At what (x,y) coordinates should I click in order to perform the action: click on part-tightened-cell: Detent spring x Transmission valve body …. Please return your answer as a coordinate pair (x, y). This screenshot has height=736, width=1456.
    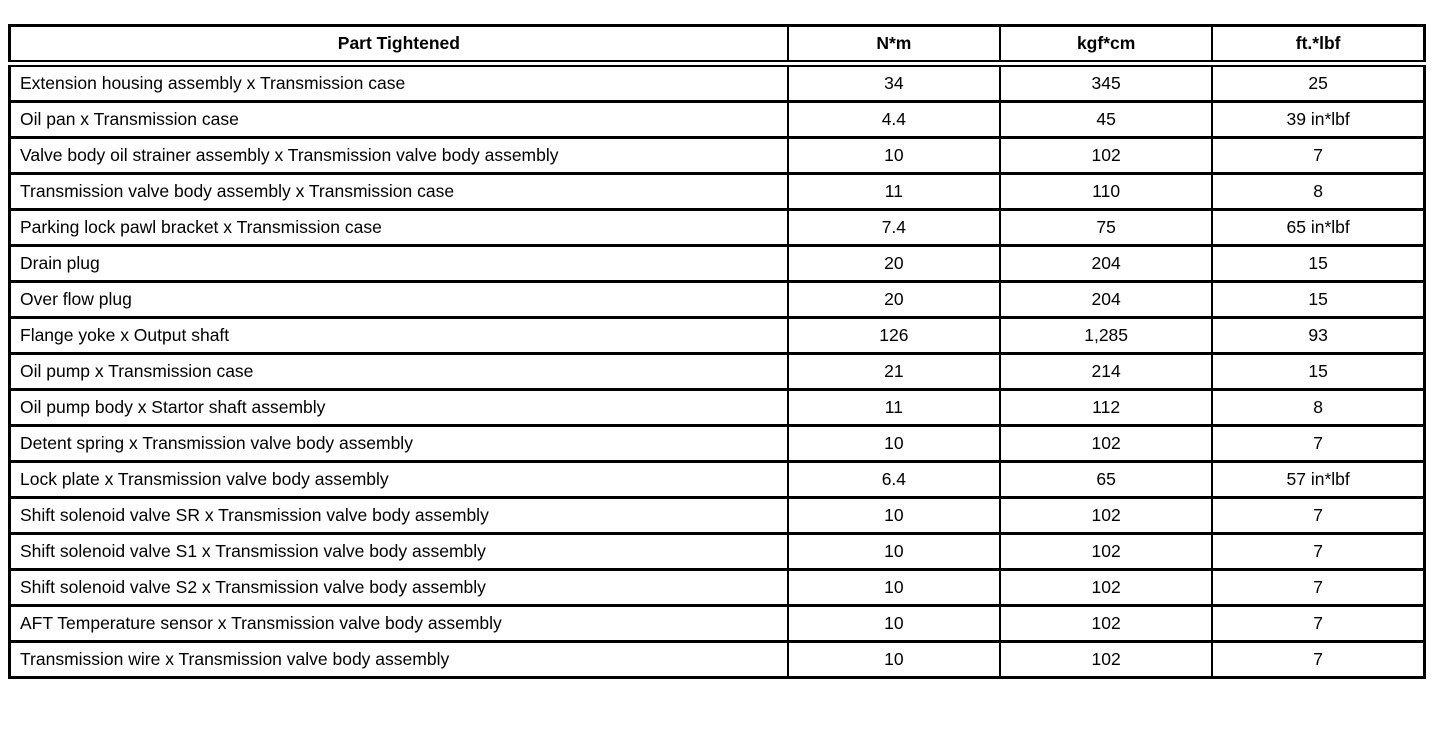
    Looking at the image, I should click on (398, 443).